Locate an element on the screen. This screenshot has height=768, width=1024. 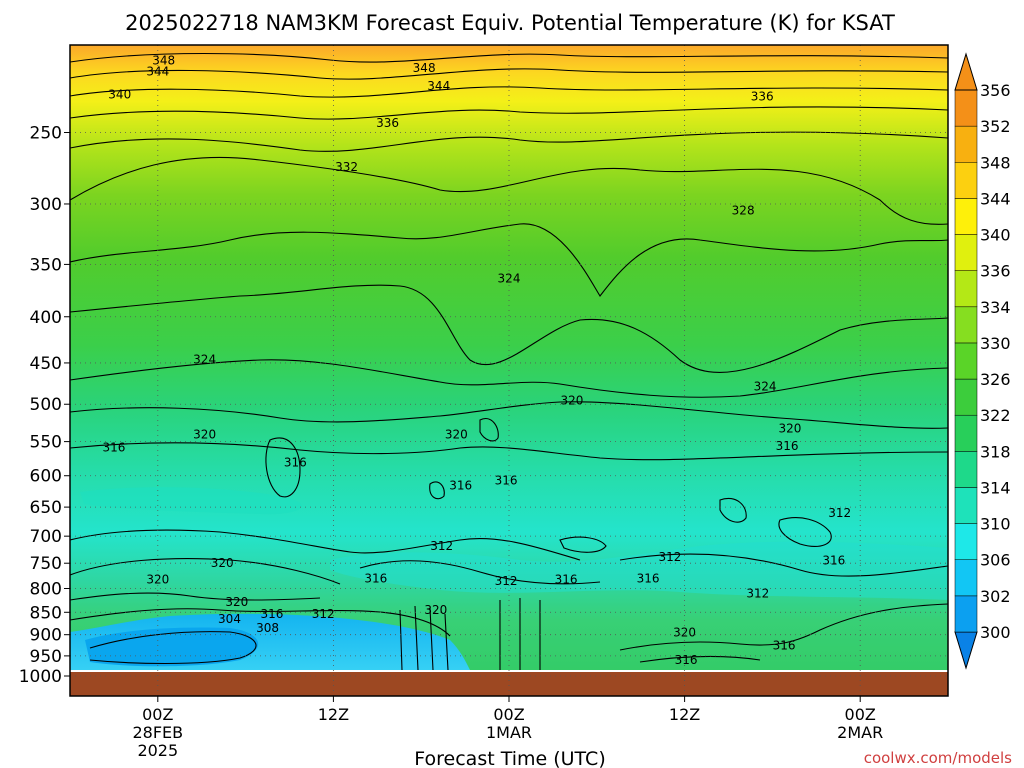
colorbar-tick-label: 334 is located at coordinates (995, 307).